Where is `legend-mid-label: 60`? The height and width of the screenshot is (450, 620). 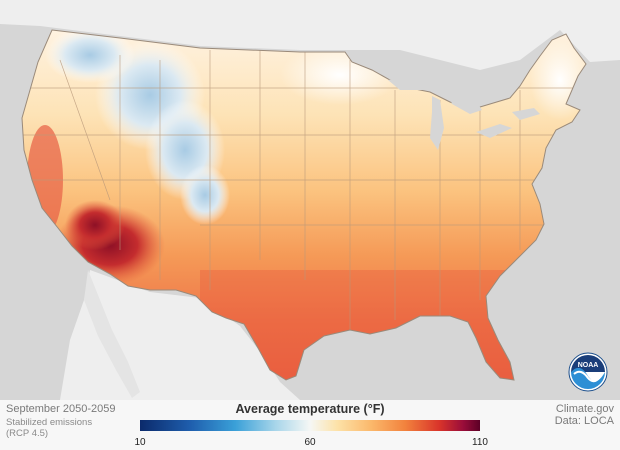 legend-mid-label: 60 is located at coordinates (310, 442).